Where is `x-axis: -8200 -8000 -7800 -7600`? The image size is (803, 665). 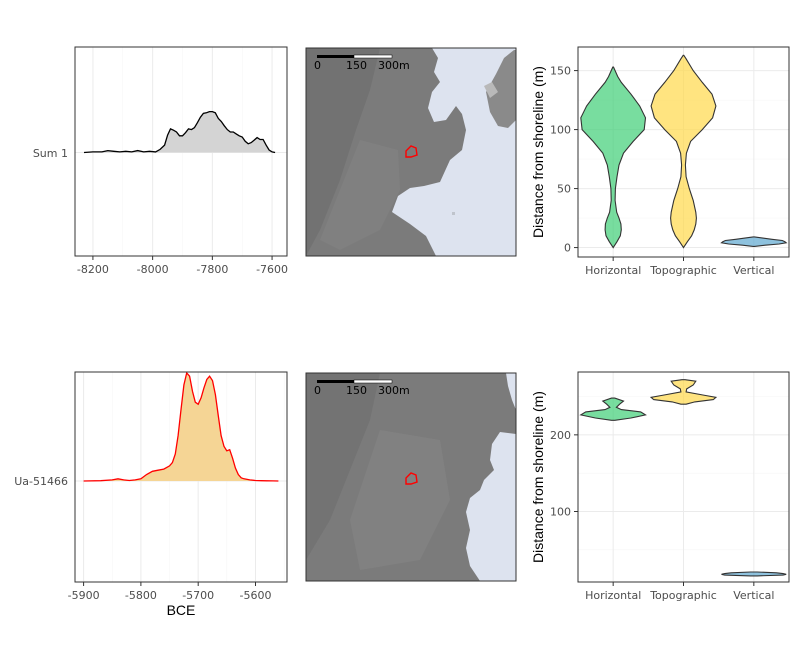
x-axis: -8200 -8000 -7800 -7600 is located at coordinates (182, 266).